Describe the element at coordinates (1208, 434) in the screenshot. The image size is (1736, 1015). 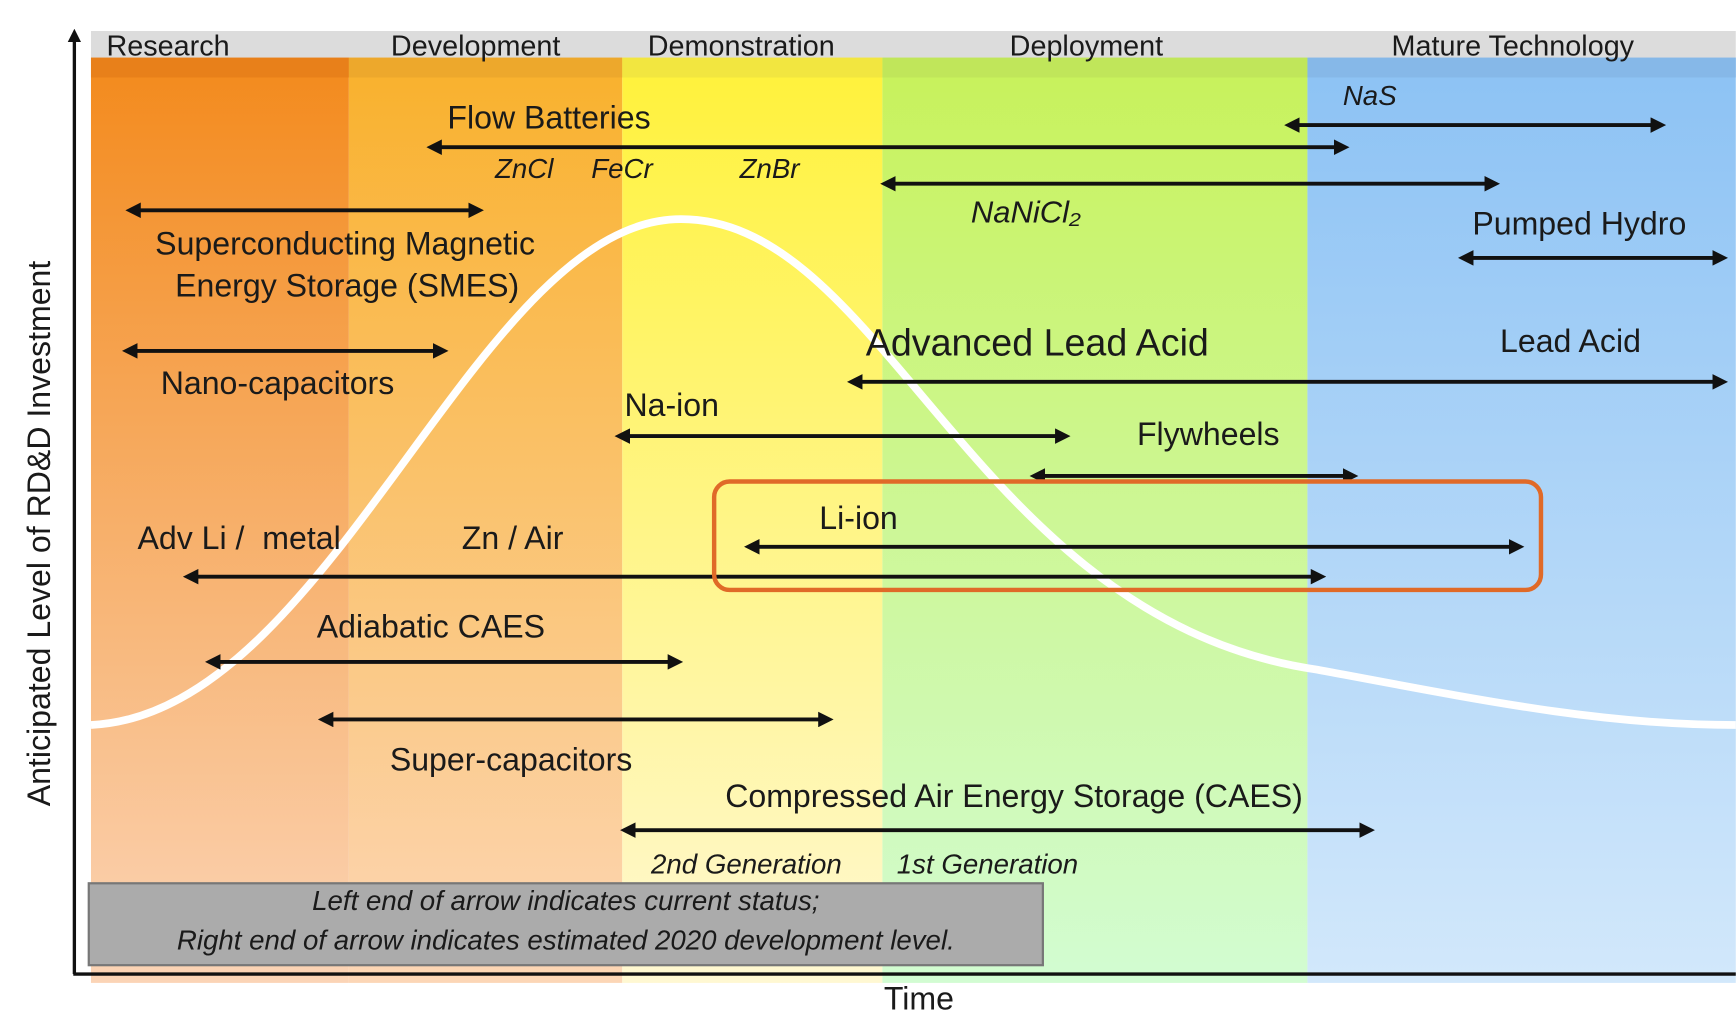
I see `tech-label: Flywheels` at that location.